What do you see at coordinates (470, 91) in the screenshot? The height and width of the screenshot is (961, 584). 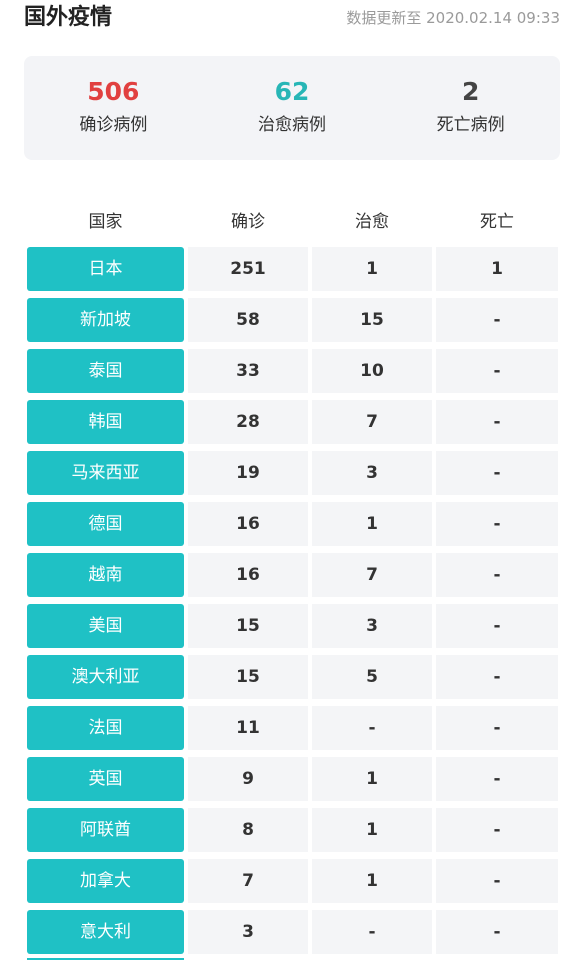 I see `stat-dead-value: 2` at bounding box center [470, 91].